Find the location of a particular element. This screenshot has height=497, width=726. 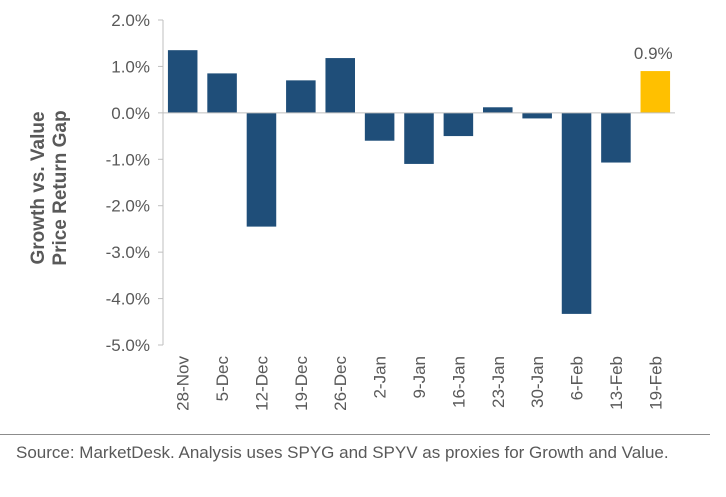

bar-highlight is located at coordinates (655, 92).